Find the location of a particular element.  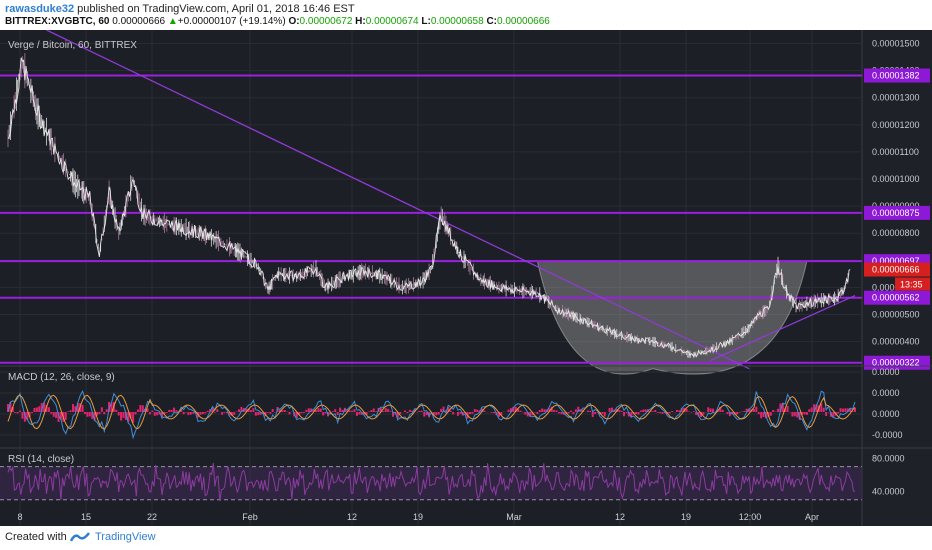

level-label: 0.00000322 is located at coordinates (896, 363).